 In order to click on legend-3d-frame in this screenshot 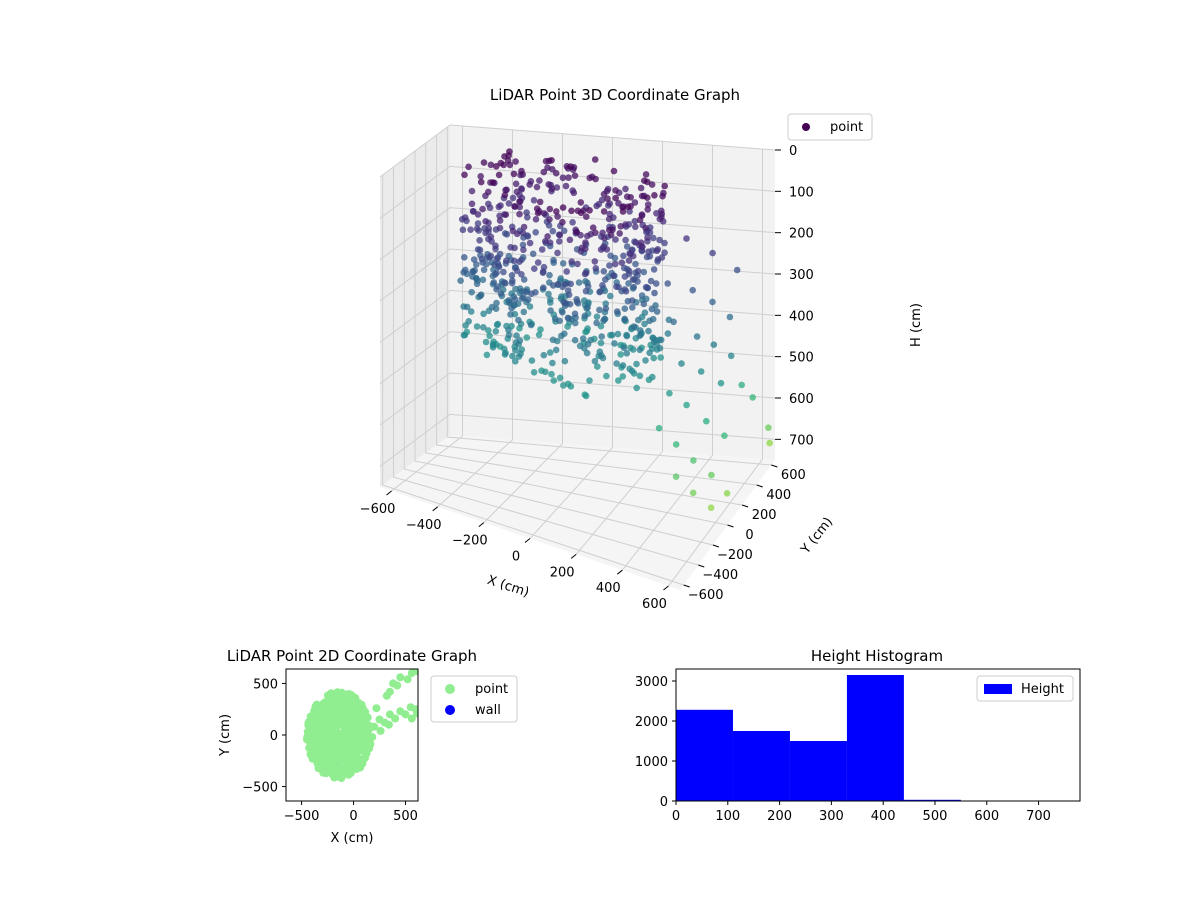, I will do `click(830, 127)`.